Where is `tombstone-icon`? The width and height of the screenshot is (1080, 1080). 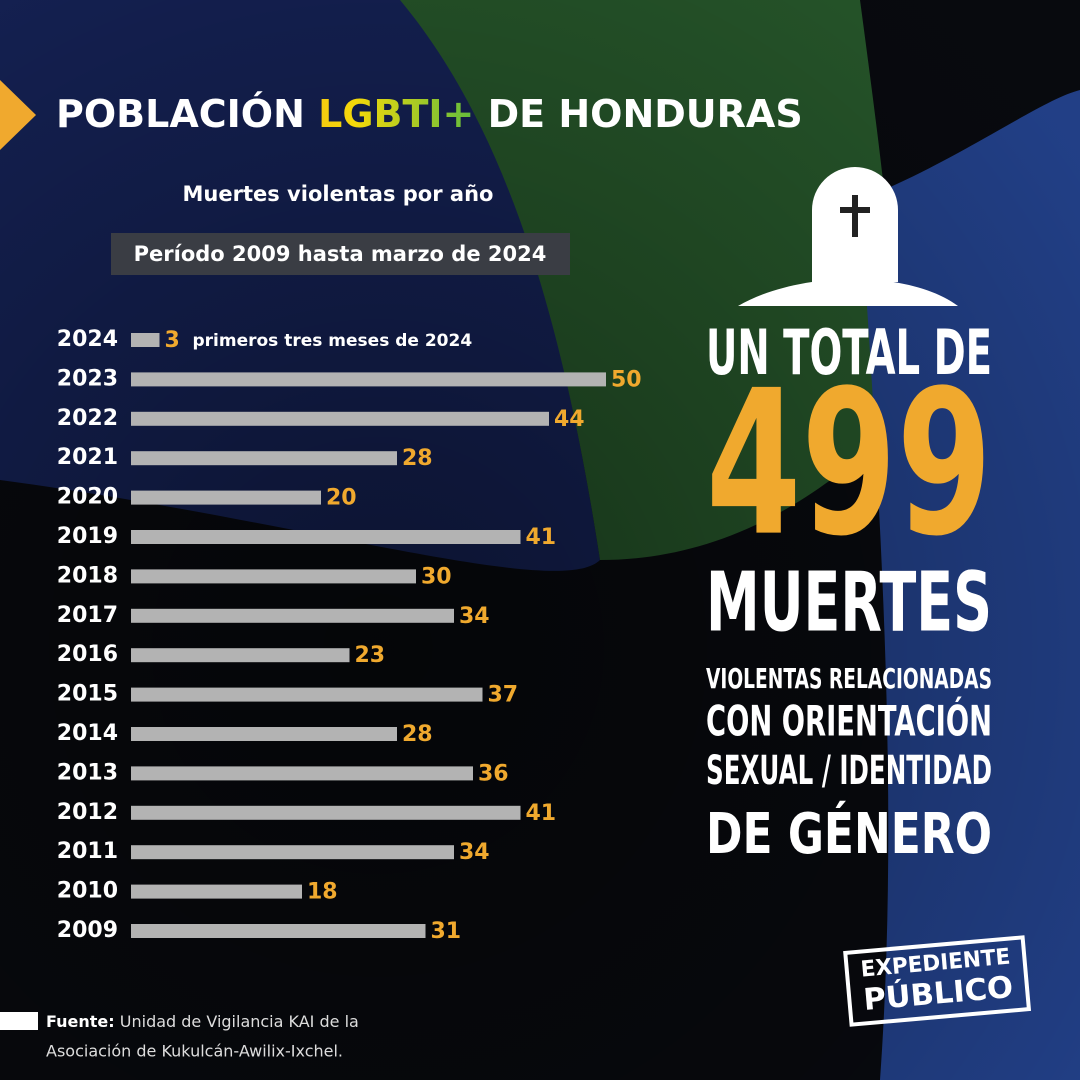 tombstone-icon is located at coordinates (848, 236).